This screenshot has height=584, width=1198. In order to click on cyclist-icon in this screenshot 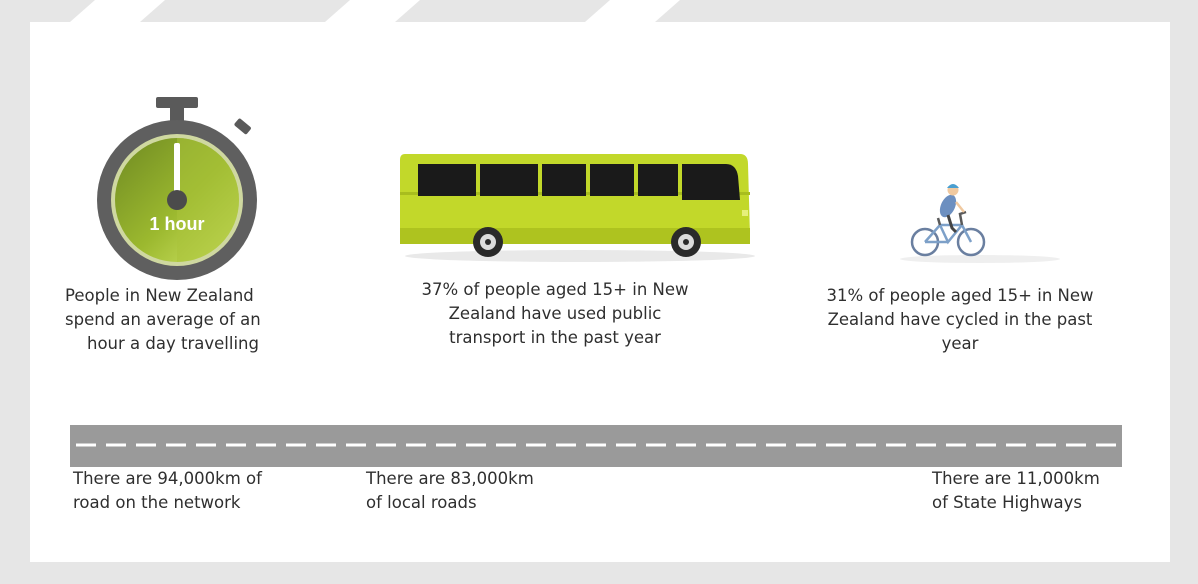, I will do `click(980, 223)`.